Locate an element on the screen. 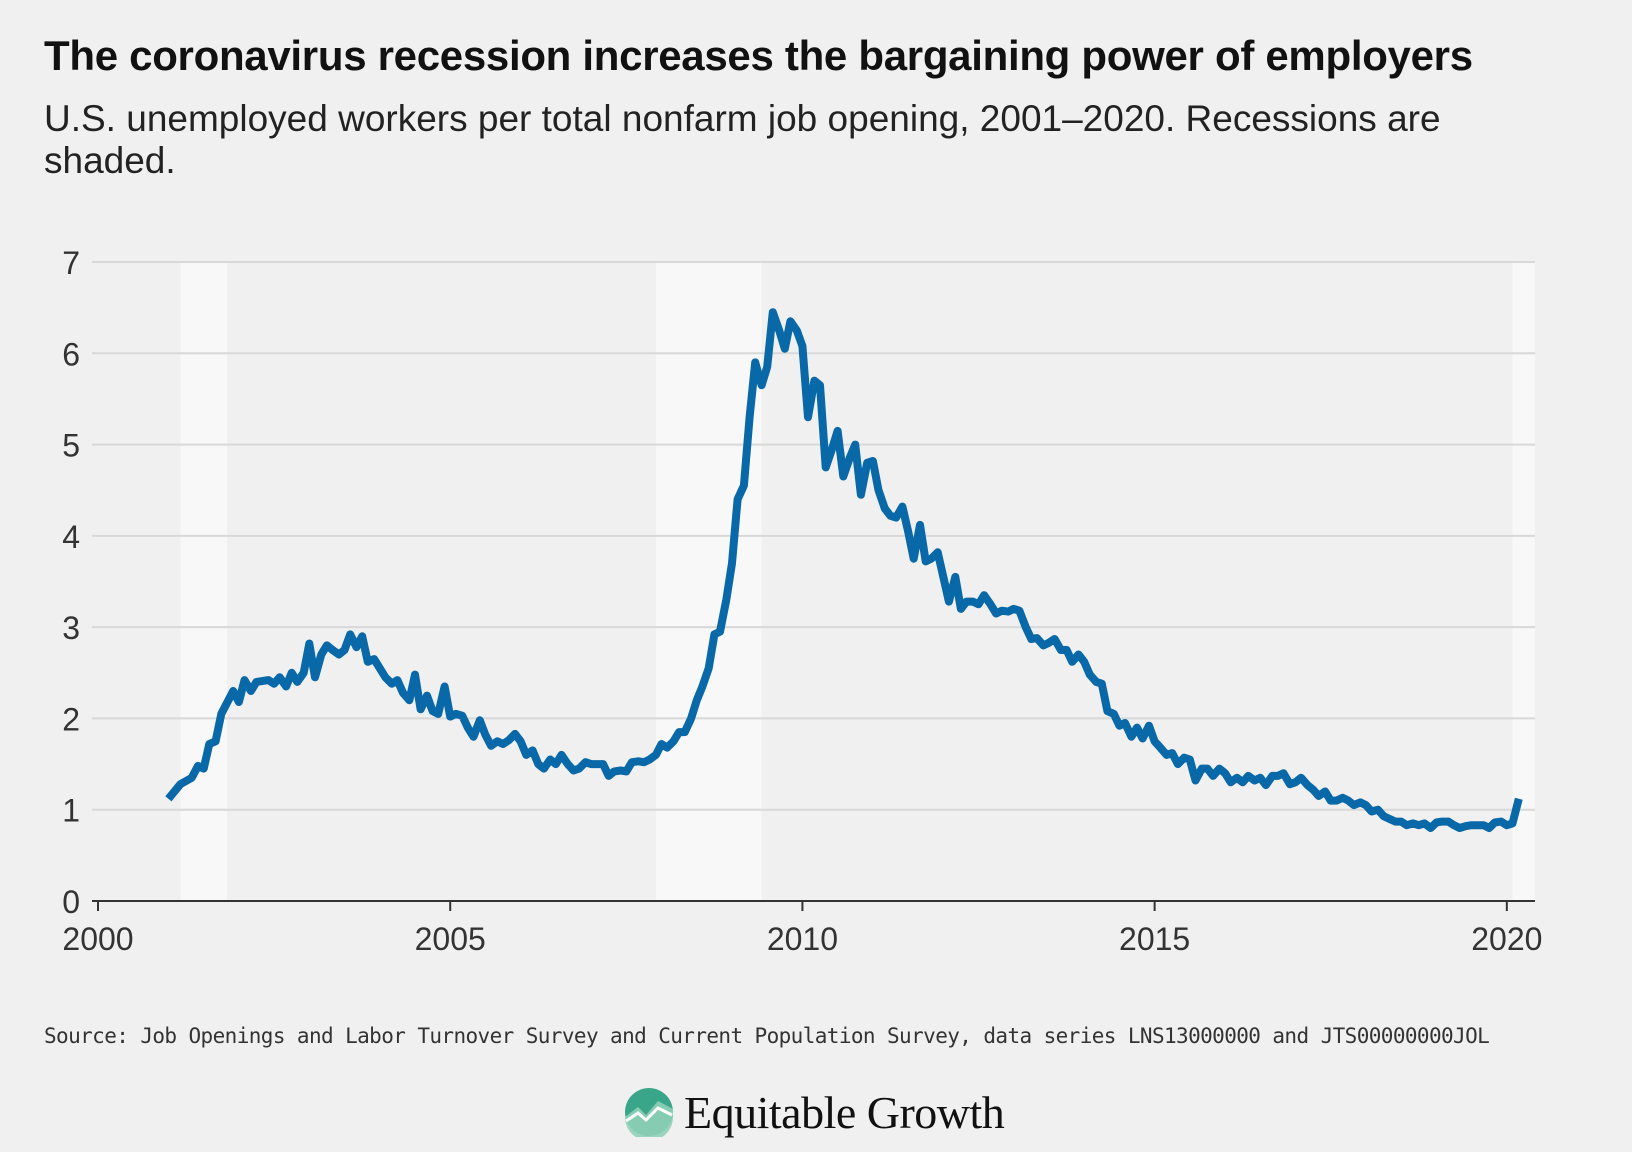 This screenshot has width=1632, height=1152. y-tick-label-4: 4 is located at coordinates (71, 537).